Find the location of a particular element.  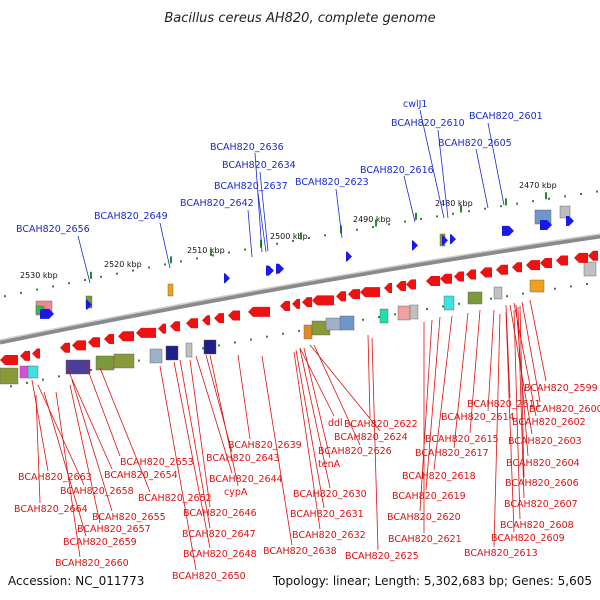

accession-text: Accession: NC_011773 is located at coordinates (76, 581).